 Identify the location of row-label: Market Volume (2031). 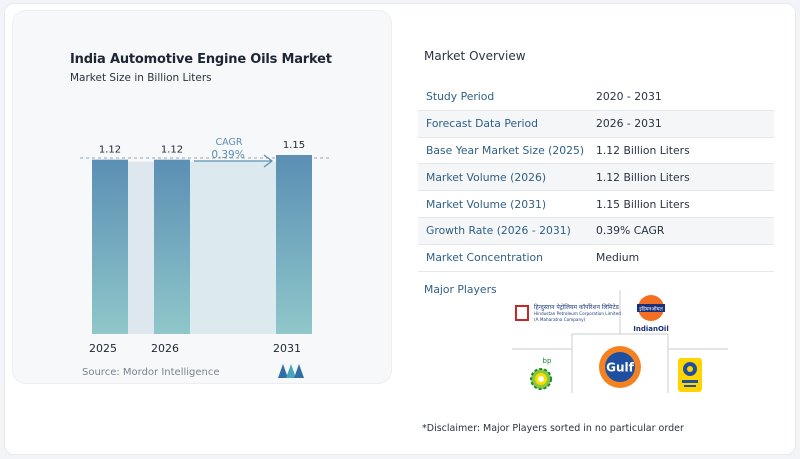
(486, 204).